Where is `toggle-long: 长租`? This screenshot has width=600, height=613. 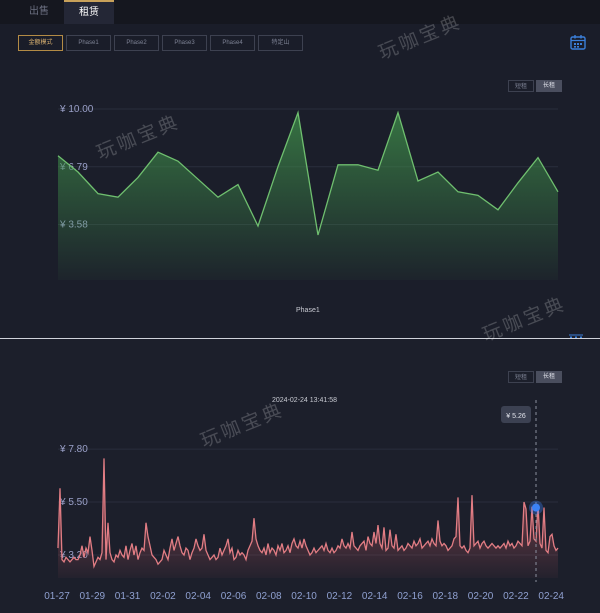
toggle-long: 长租 is located at coordinates (549, 86).